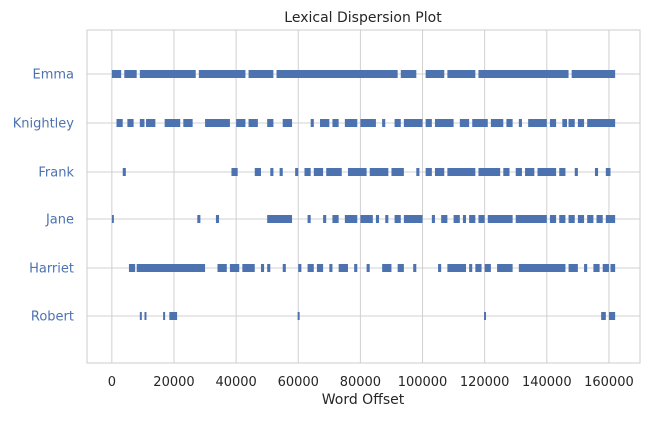  What do you see at coordinates (235, 382) in the screenshot?
I see `x-tick-label: 40000` at bounding box center [235, 382].